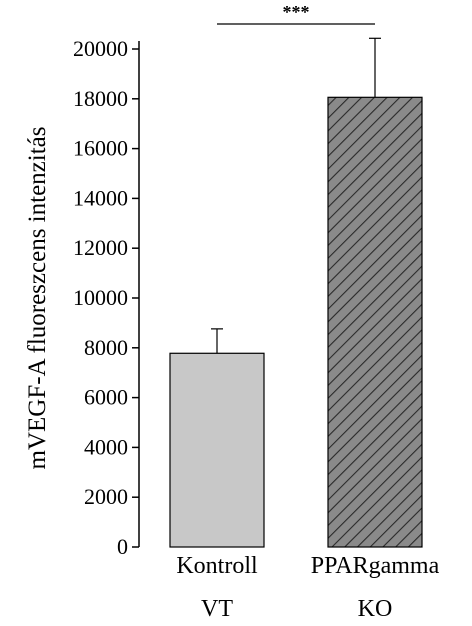  What do you see at coordinates (100, 48) in the screenshot?
I see `y-tick-label: 20000` at bounding box center [100, 48].